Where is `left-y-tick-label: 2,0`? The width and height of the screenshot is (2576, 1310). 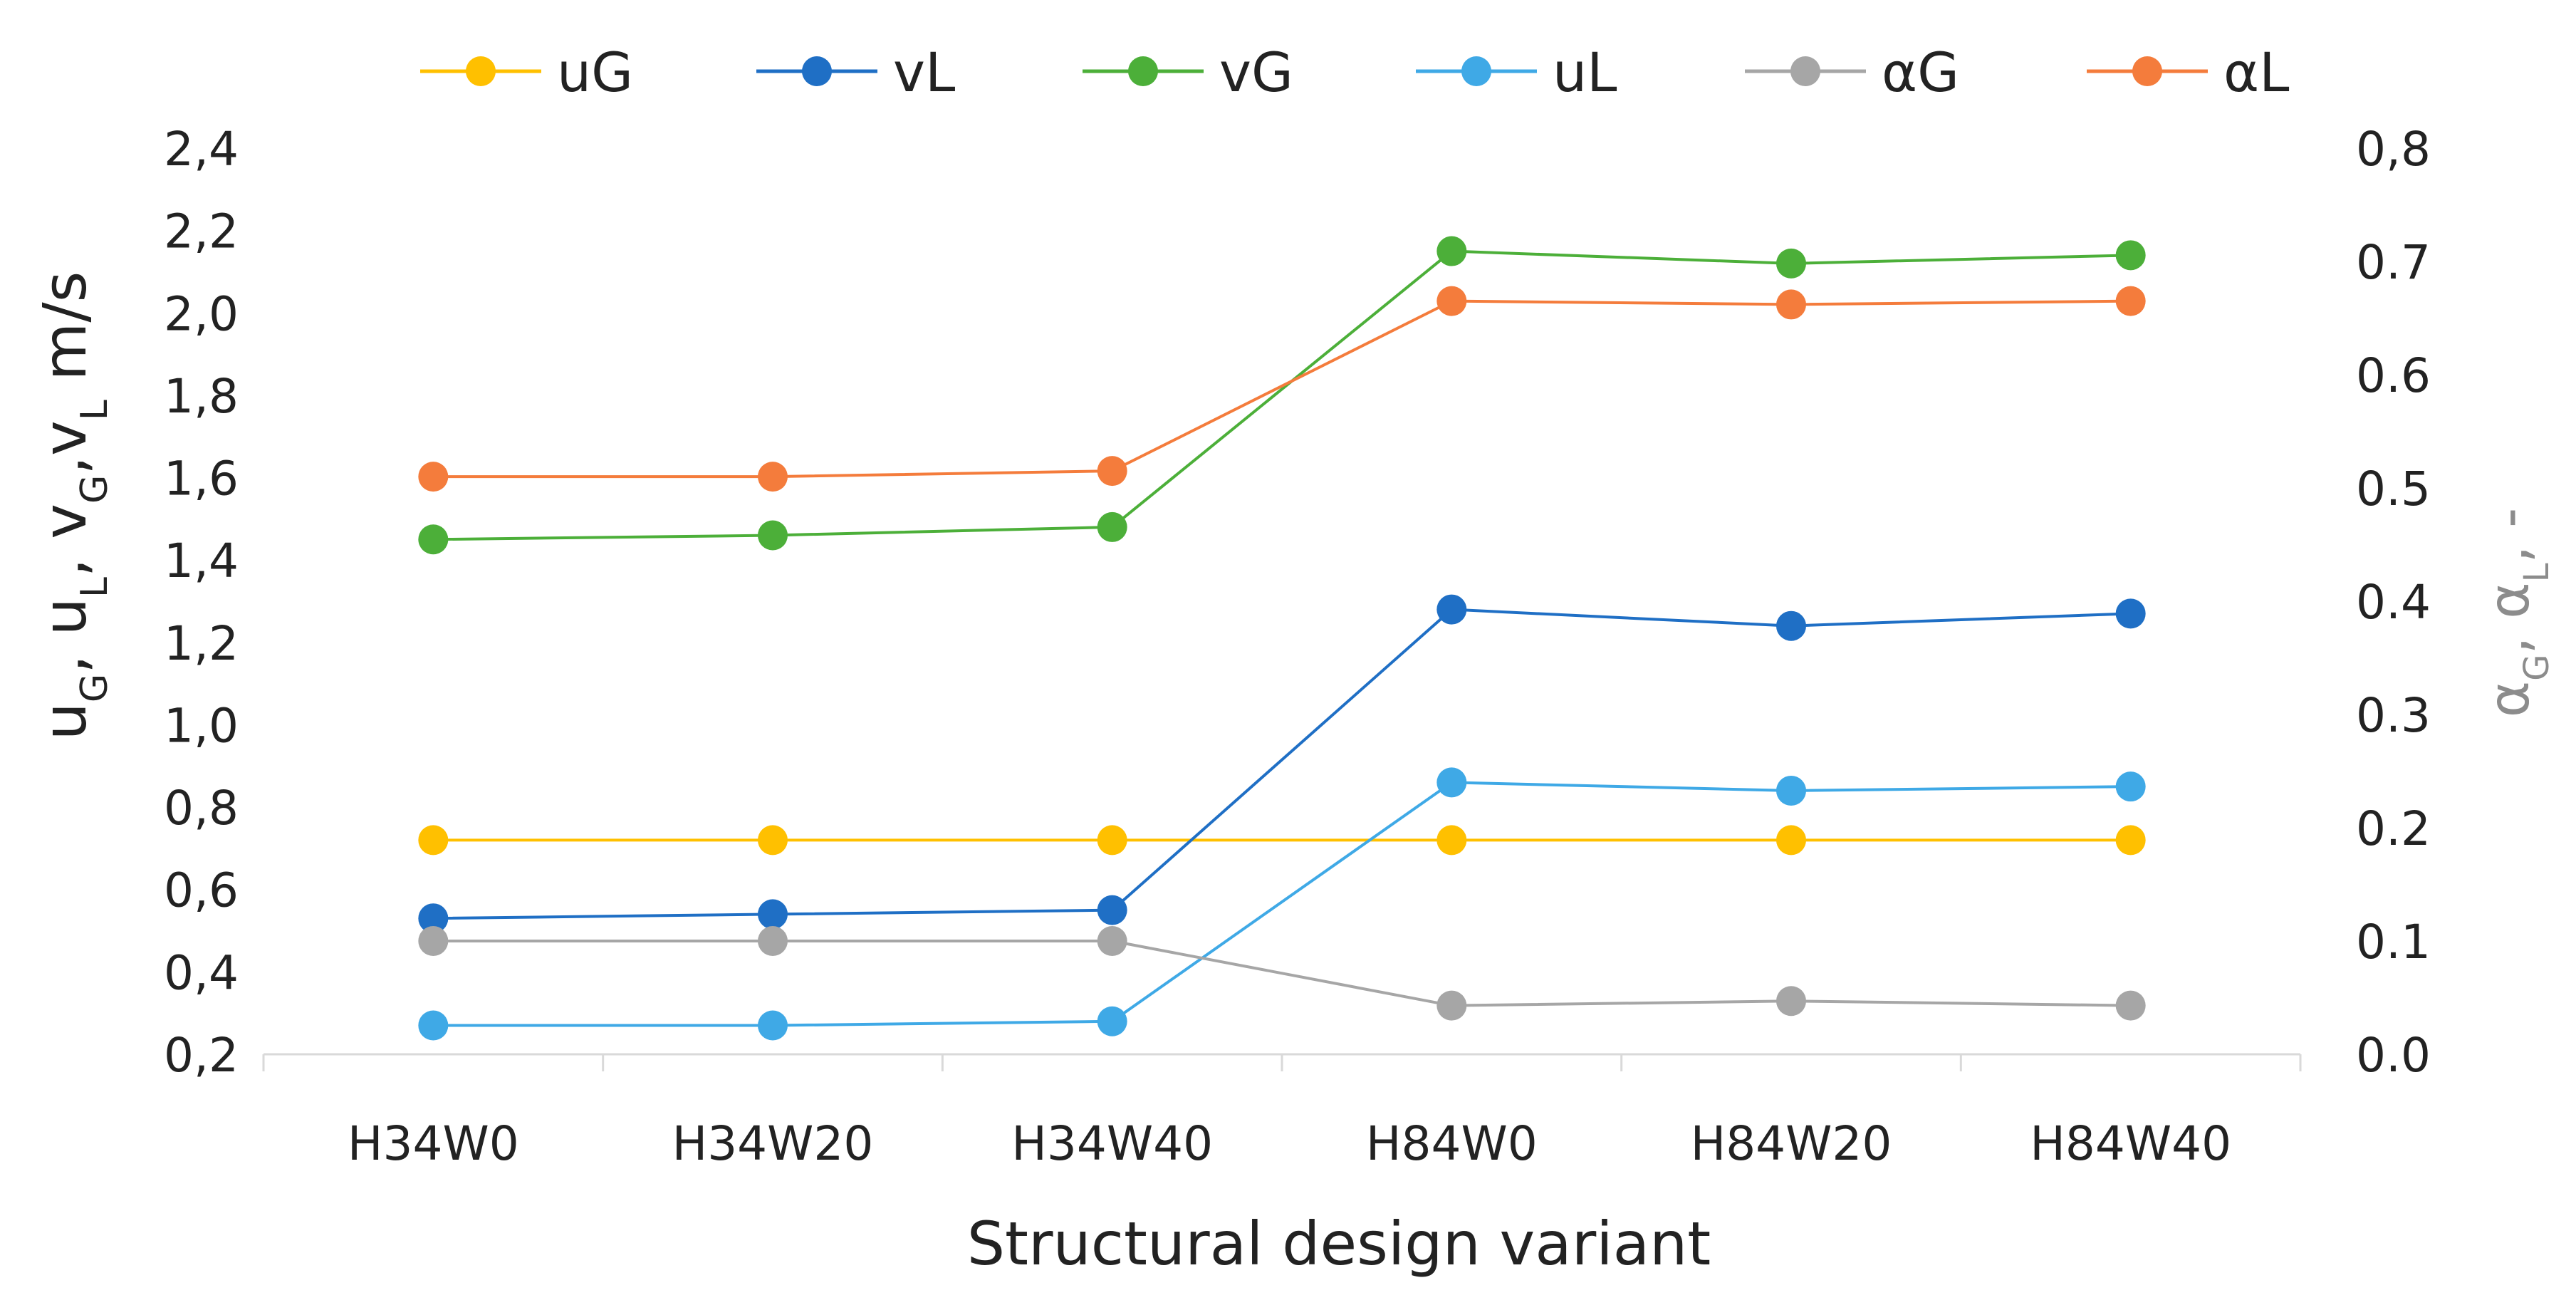
left-y-tick-label: 2,0 is located at coordinates (201, 313).